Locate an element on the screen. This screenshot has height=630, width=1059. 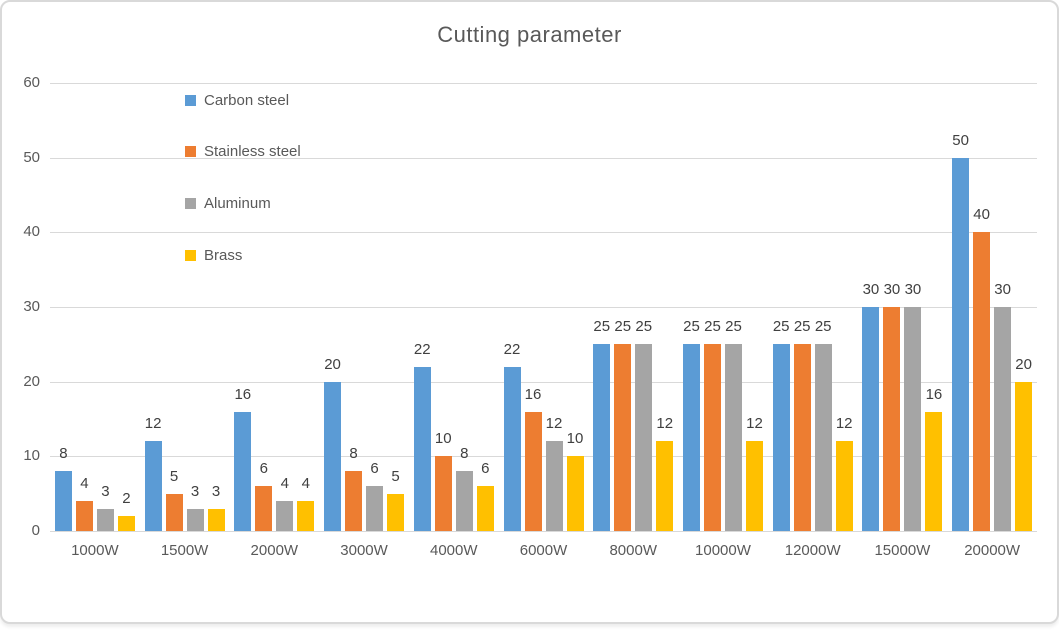
bar-aluminum-12000w is located at coordinates (823, 437).